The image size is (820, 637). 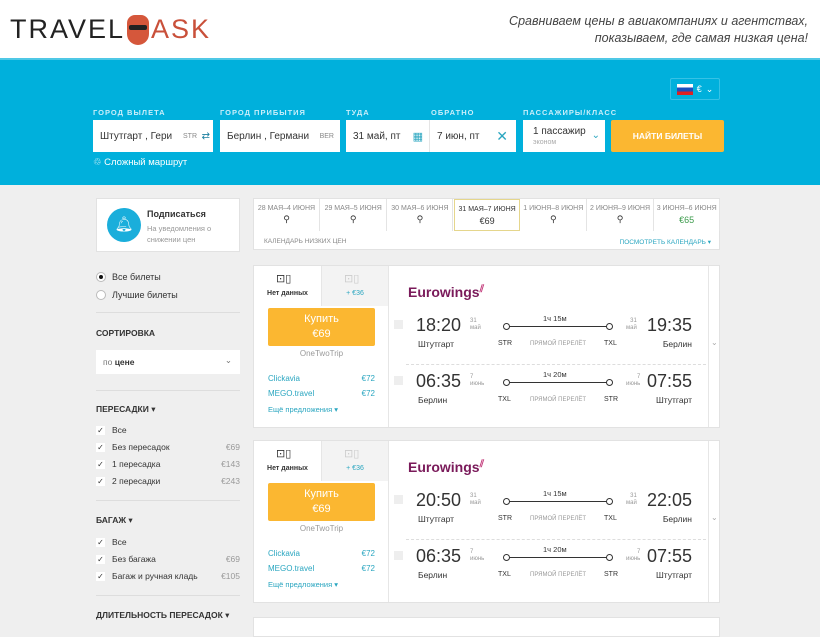 What do you see at coordinates (667, 136) in the screenshot?
I see `find-tickets-button: НАЙТИ БИЛЕТЫ` at bounding box center [667, 136].